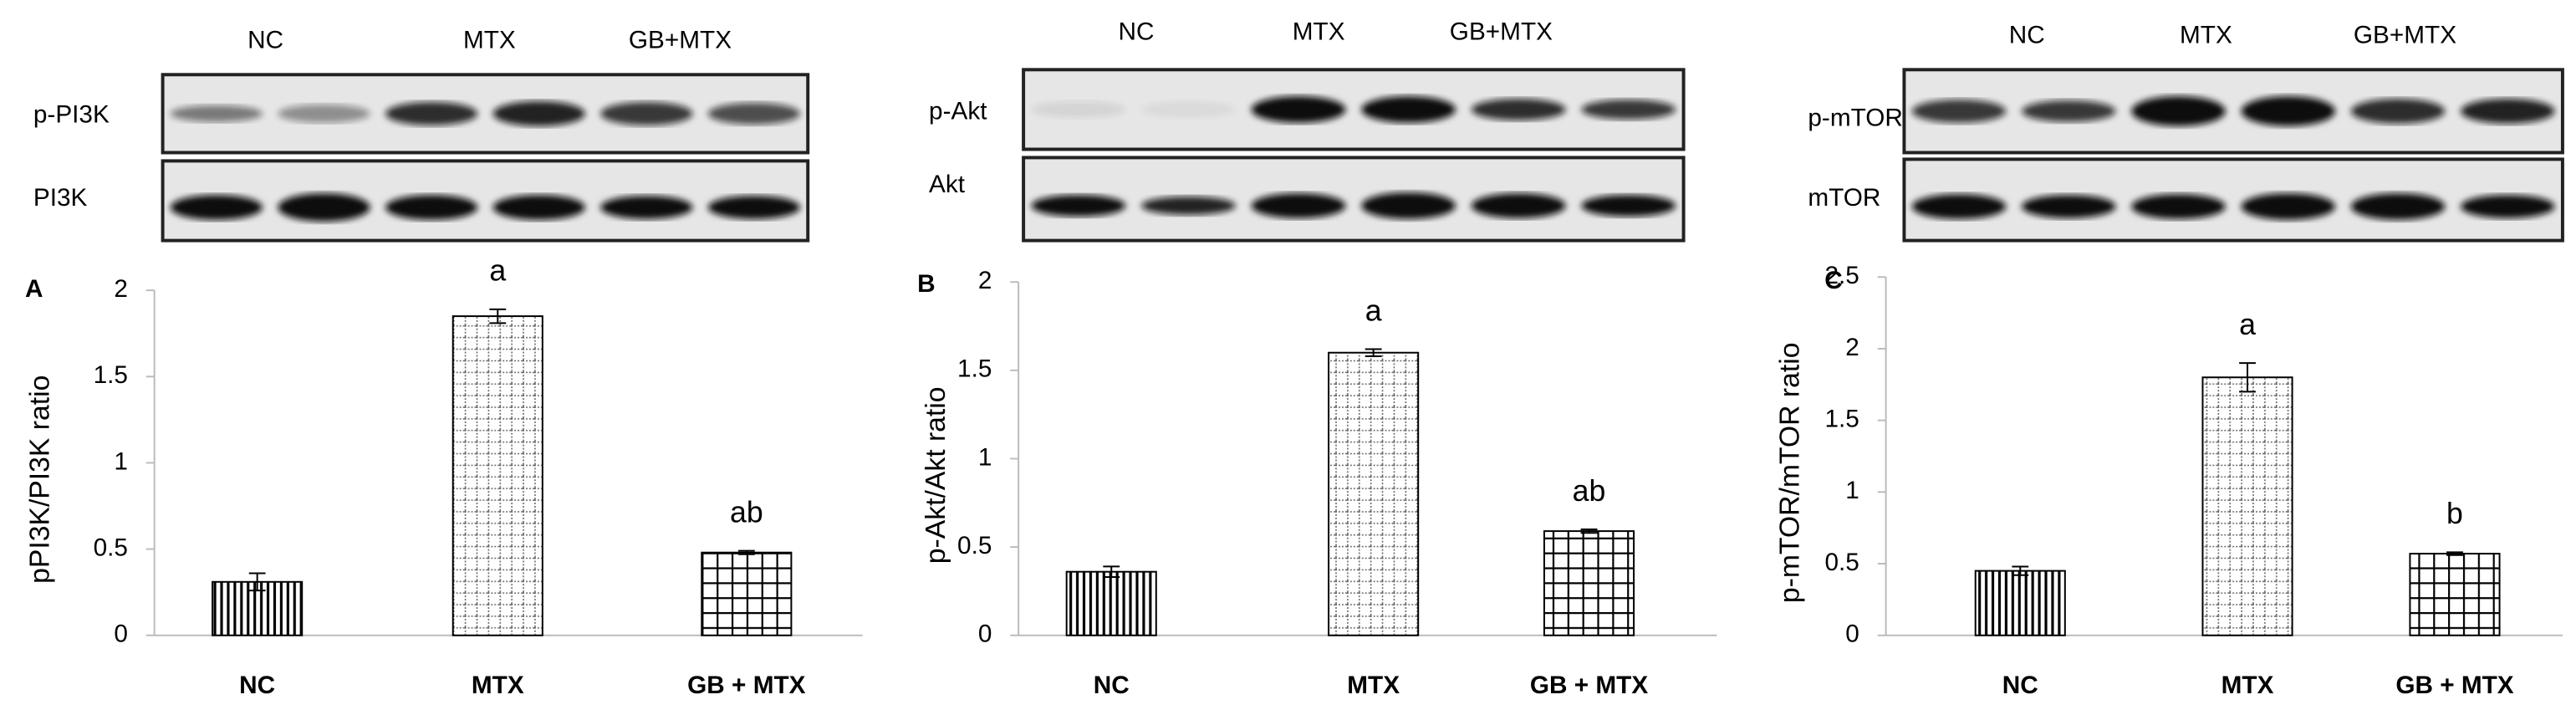 Image resolution: width=2576 pixels, height=710 pixels. What do you see at coordinates (1833, 280) in the screenshot?
I see `panel-label: C` at bounding box center [1833, 280].